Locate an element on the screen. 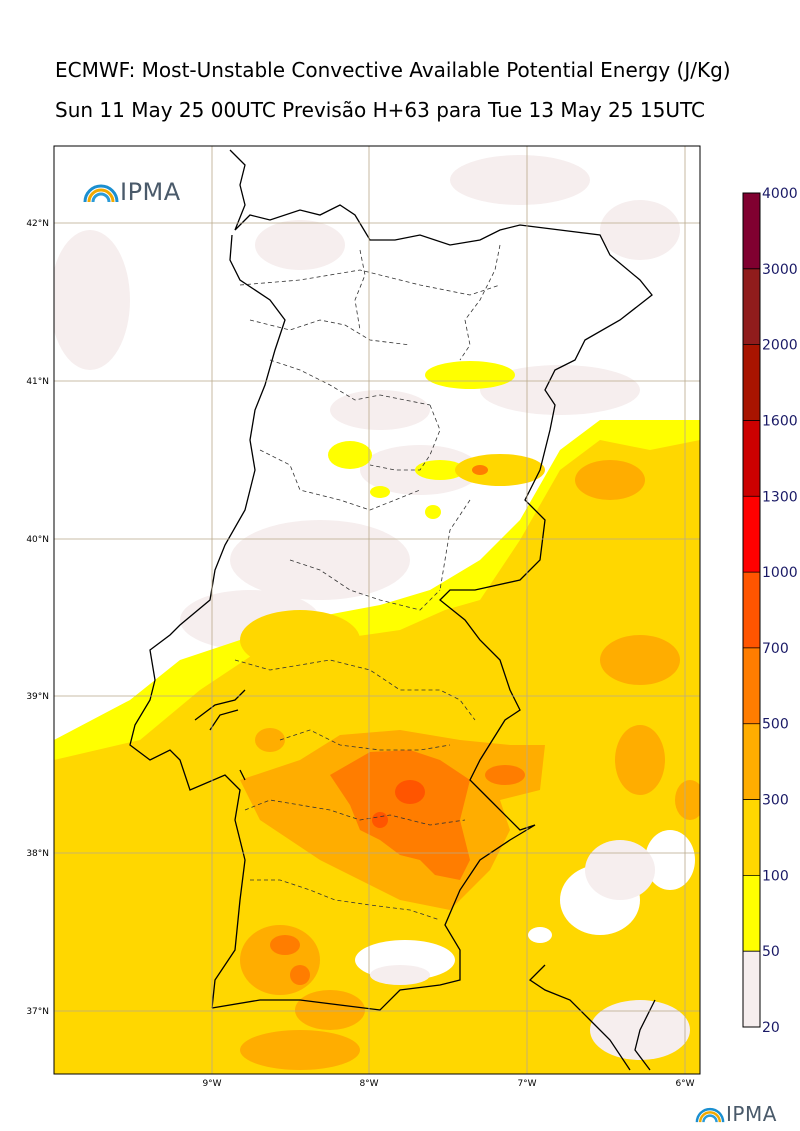 Image resolution: width=800 pixels, height=1131 pixels. tagus-estuary is located at coordinates (220, 735).